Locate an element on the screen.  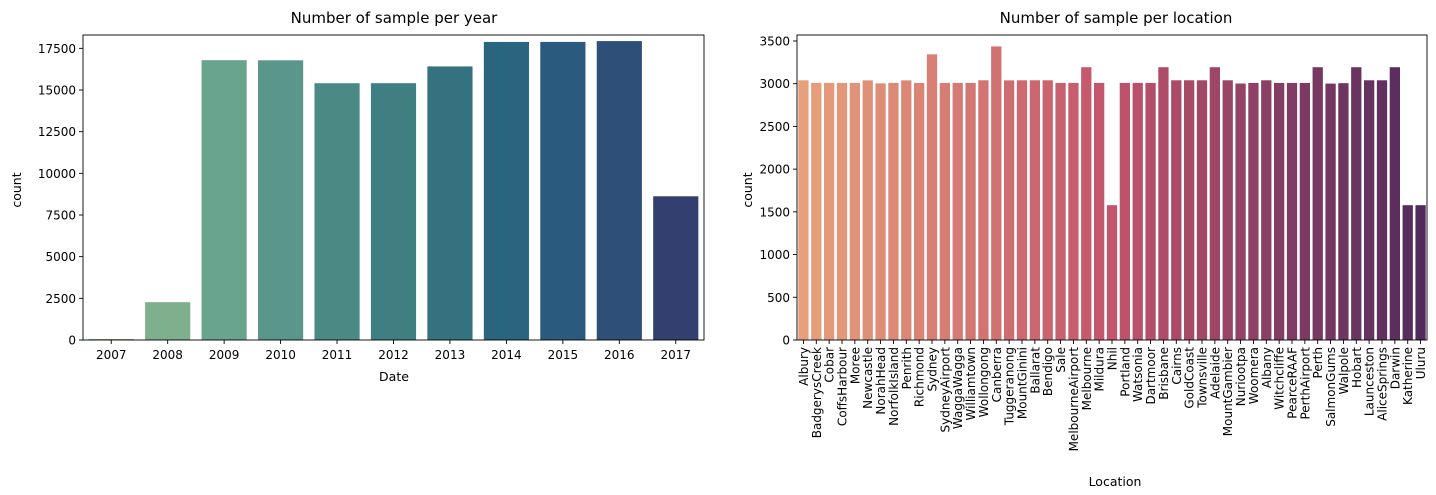
year-ytick-label: 0 is located at coordinates (72, 341).